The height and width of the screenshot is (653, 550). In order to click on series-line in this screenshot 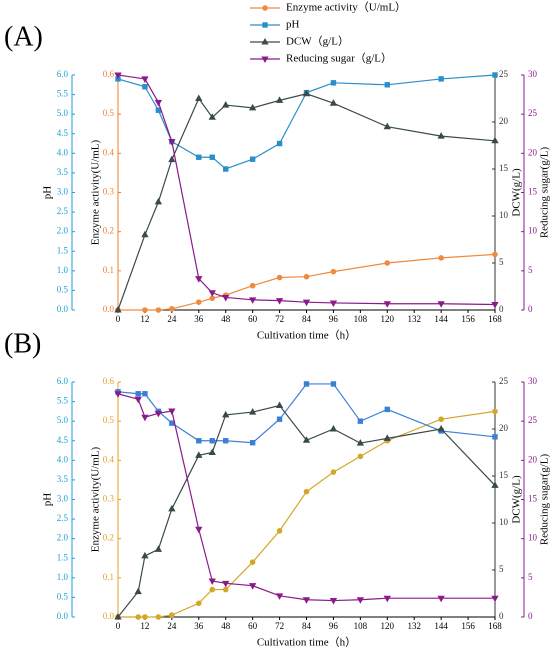, I will do `click(306, 122)`.